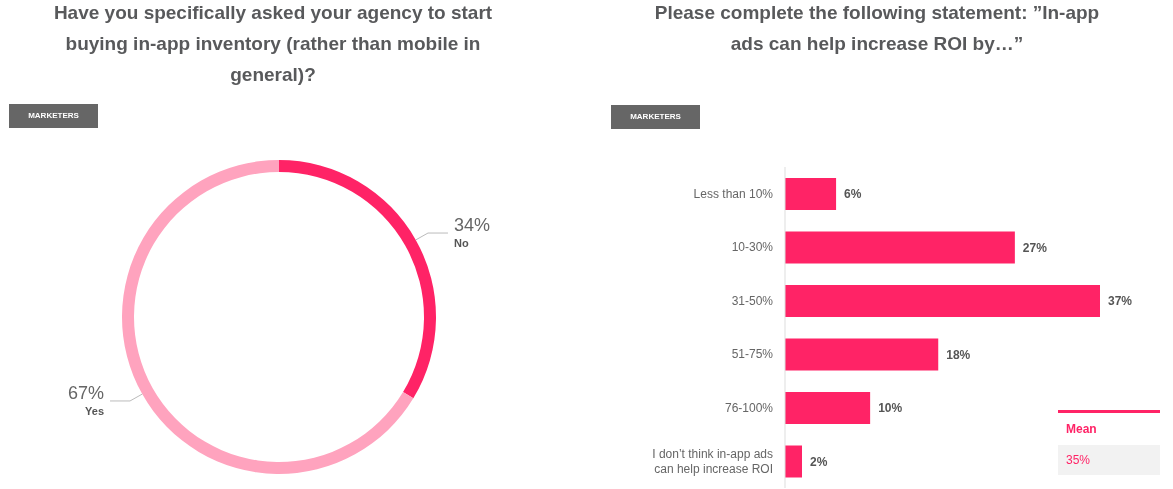 Image resolution: width=1173 pixels, height=489 pixels. I want to click on chart-subtitle: MARKETERS, so click(53, 116).